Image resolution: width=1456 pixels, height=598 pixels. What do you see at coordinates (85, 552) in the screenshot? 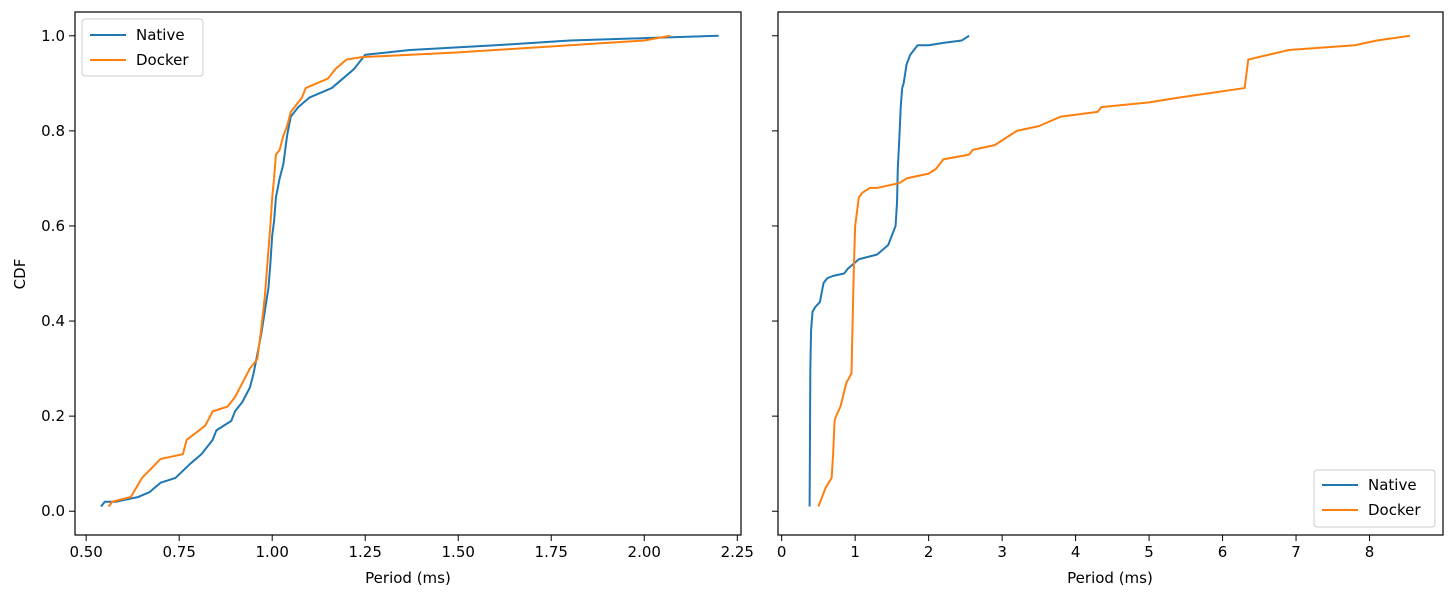
I see `left-x-tick-label: 0.50` at bounding box center [85, 552].